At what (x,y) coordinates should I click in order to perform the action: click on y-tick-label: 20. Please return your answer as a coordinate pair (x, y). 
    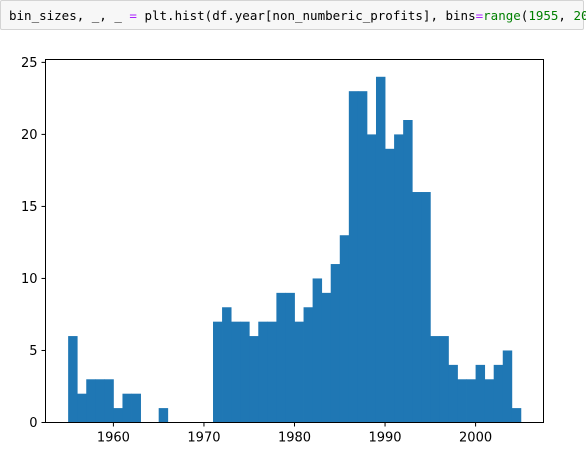
    Looking at the image, I should click on (29, 135).